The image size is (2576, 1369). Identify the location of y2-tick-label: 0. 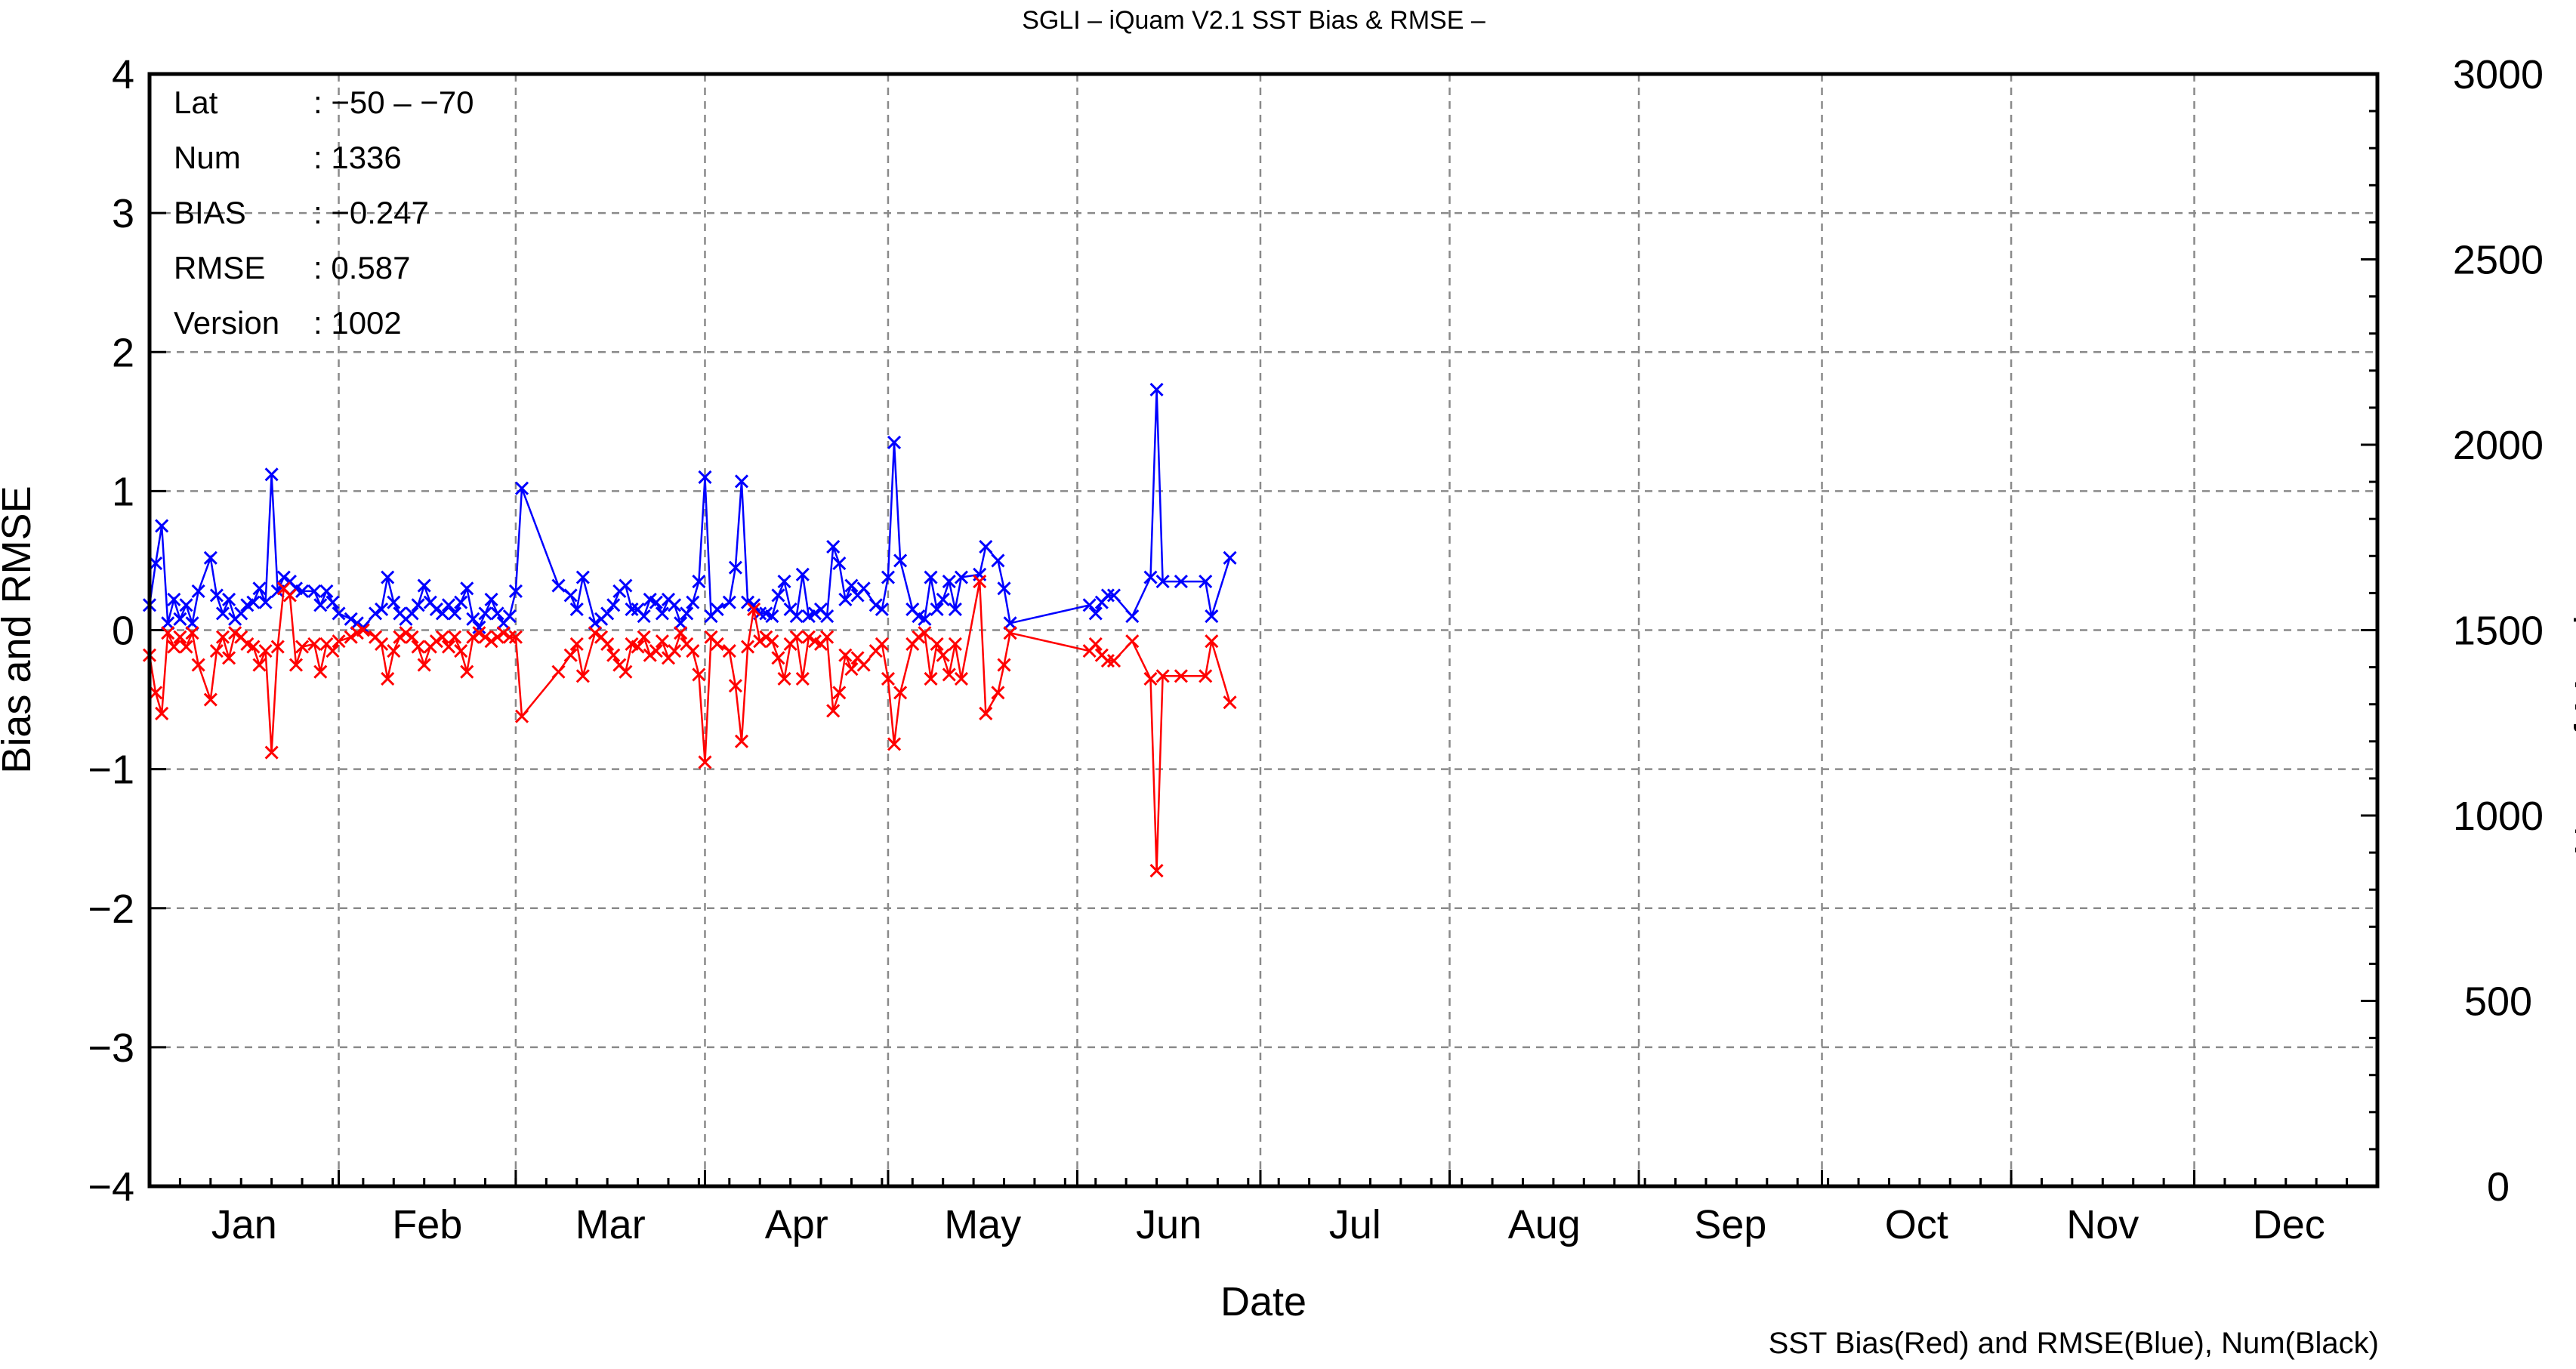
(2498, 1187).